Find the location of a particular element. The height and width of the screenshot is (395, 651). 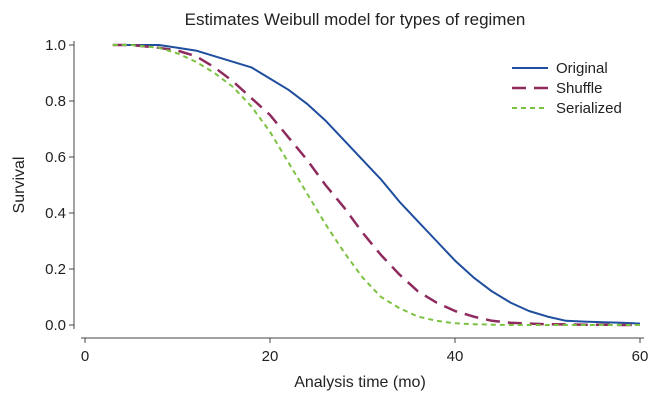

y-tick-label: 0.2 is located at coordinates (55, 269).